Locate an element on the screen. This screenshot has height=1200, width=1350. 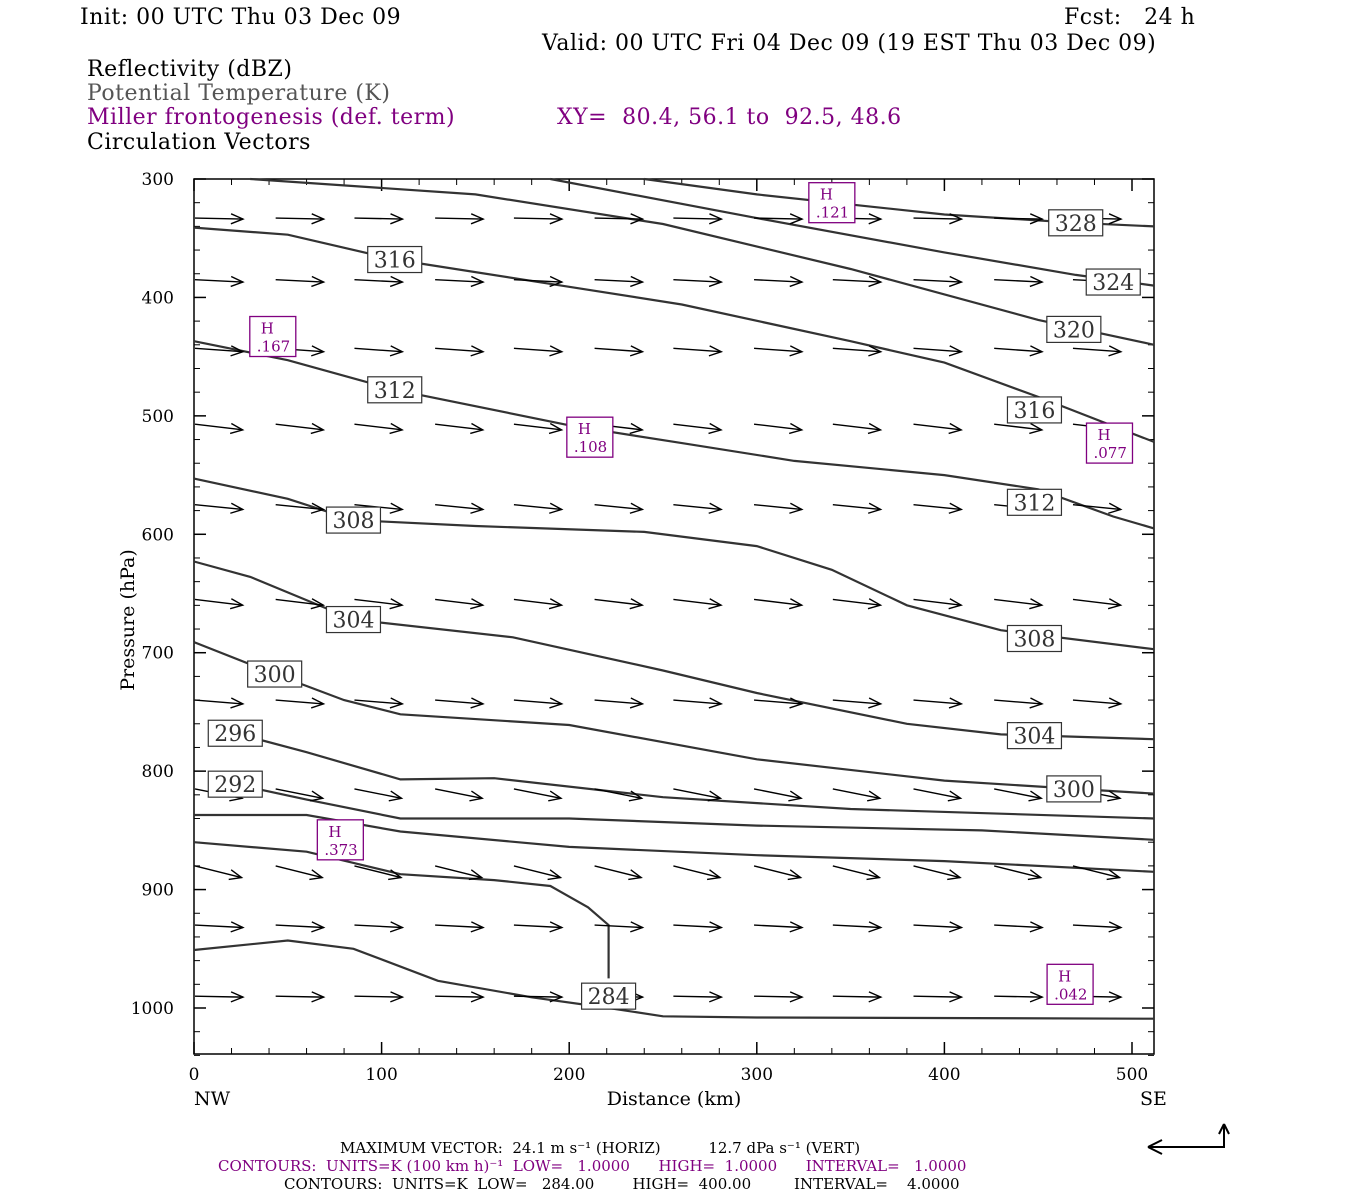
isentrope-label: 304 is located at coordinates (1034, 737).